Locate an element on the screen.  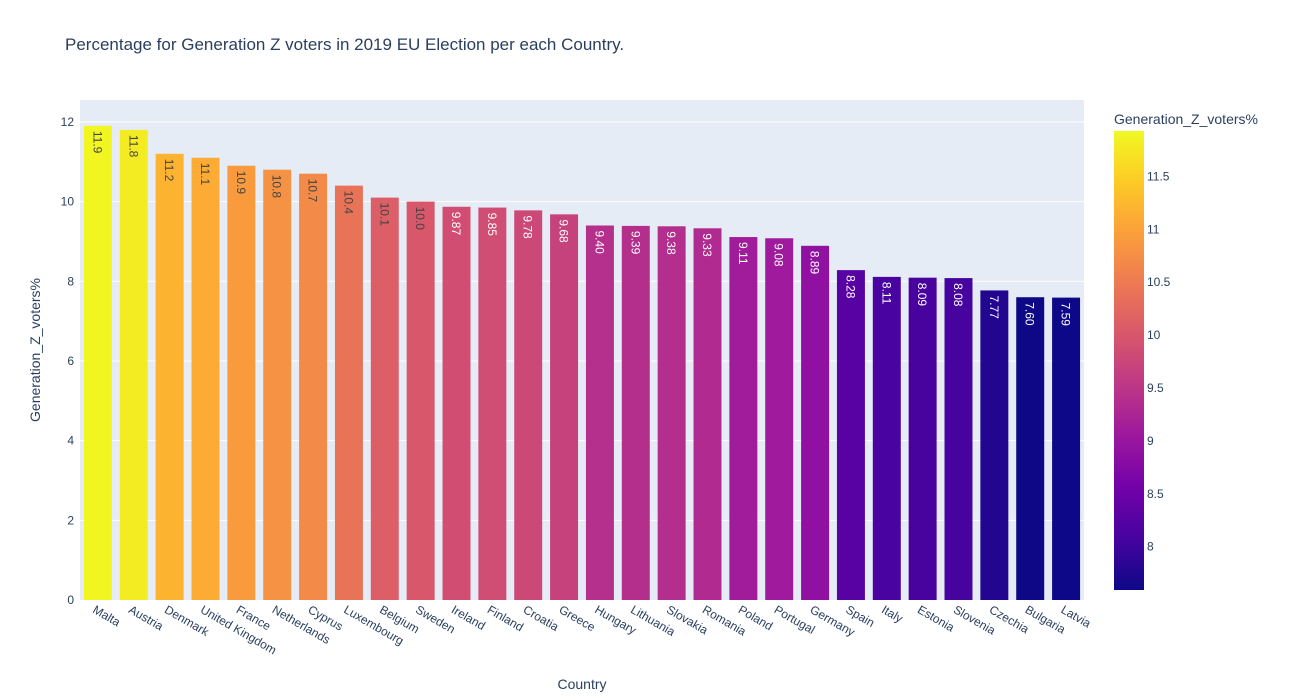
data-label: 9.38 is located at coordinates (671, 243).